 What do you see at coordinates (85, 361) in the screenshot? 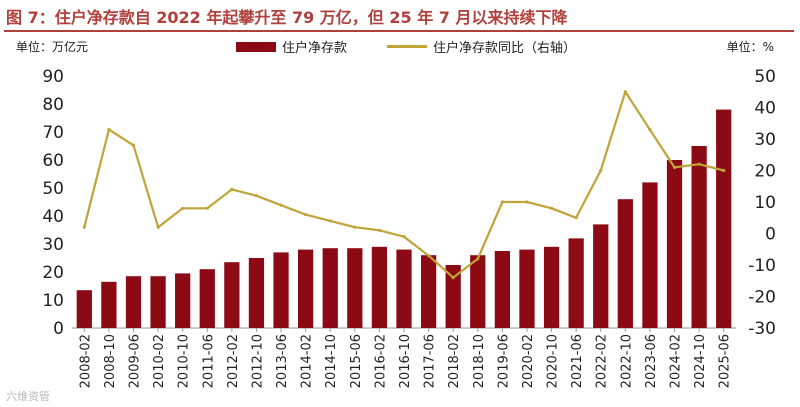
I see `x-tick-label: 2008-02` at bounding box center [85, 361].